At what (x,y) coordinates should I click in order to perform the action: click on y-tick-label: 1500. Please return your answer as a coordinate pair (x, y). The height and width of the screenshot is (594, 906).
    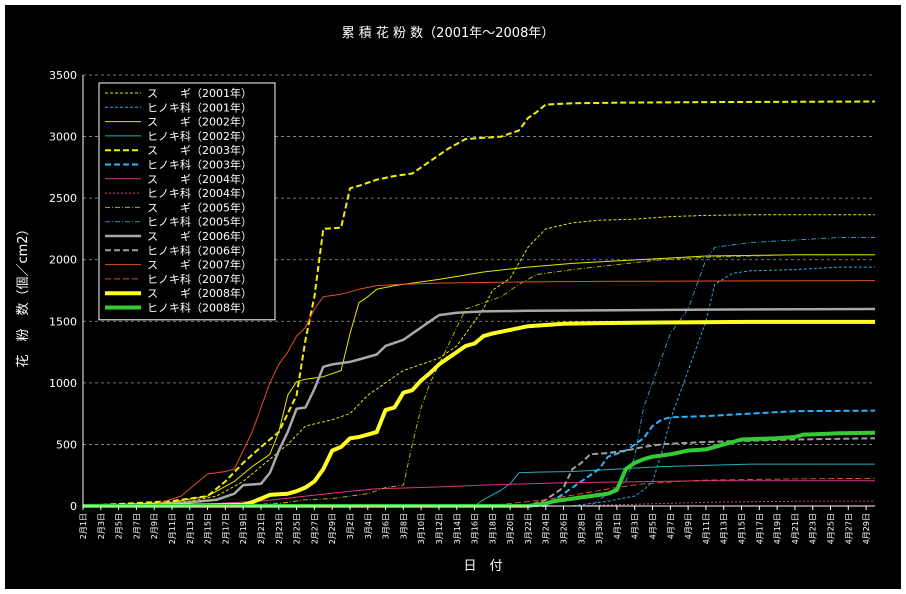
    Looking at the image, I should click on (63, 321).